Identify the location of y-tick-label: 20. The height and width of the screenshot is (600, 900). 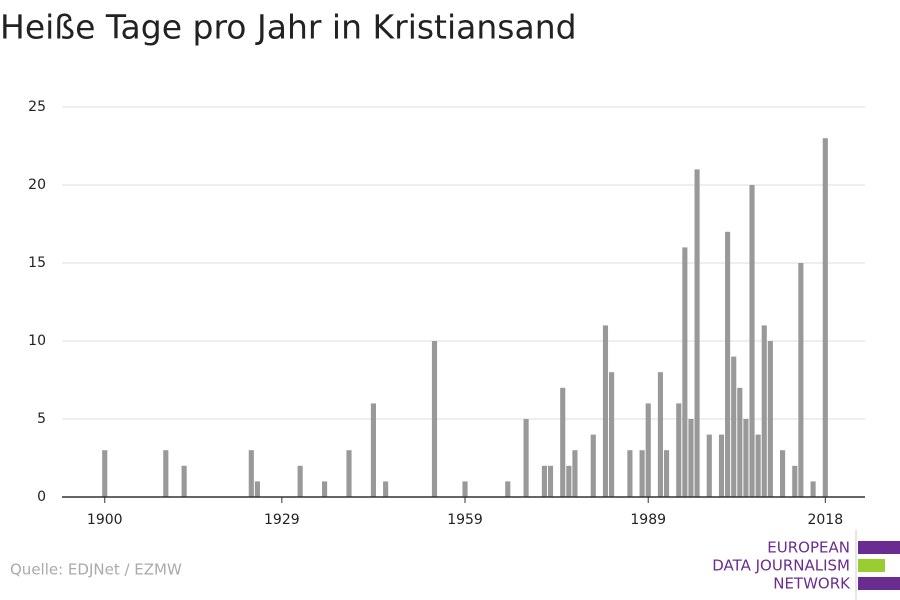
(37, 185).